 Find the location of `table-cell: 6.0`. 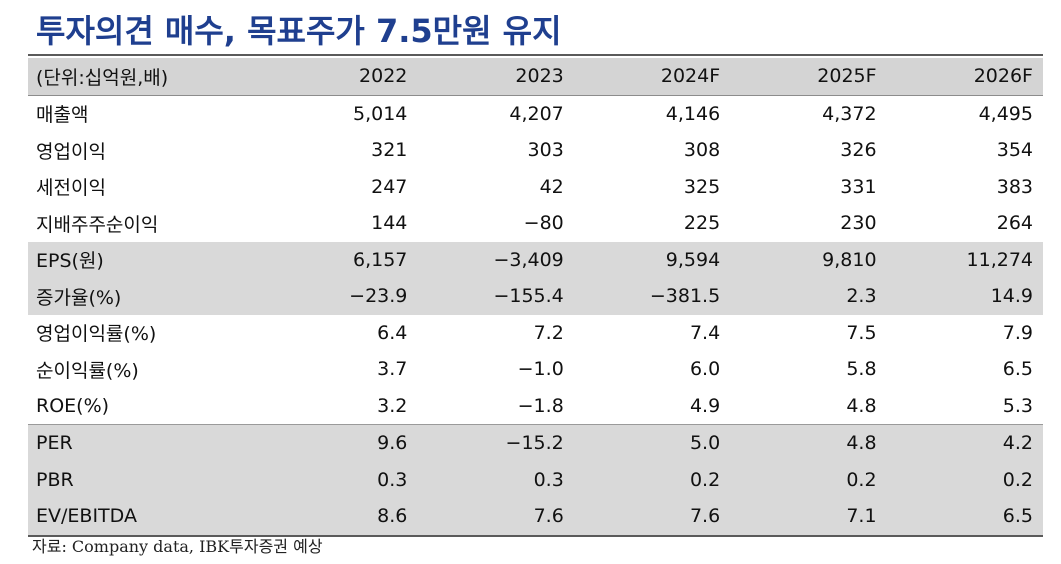

table-cell: 6.0 is located at coordinates (705, 369).